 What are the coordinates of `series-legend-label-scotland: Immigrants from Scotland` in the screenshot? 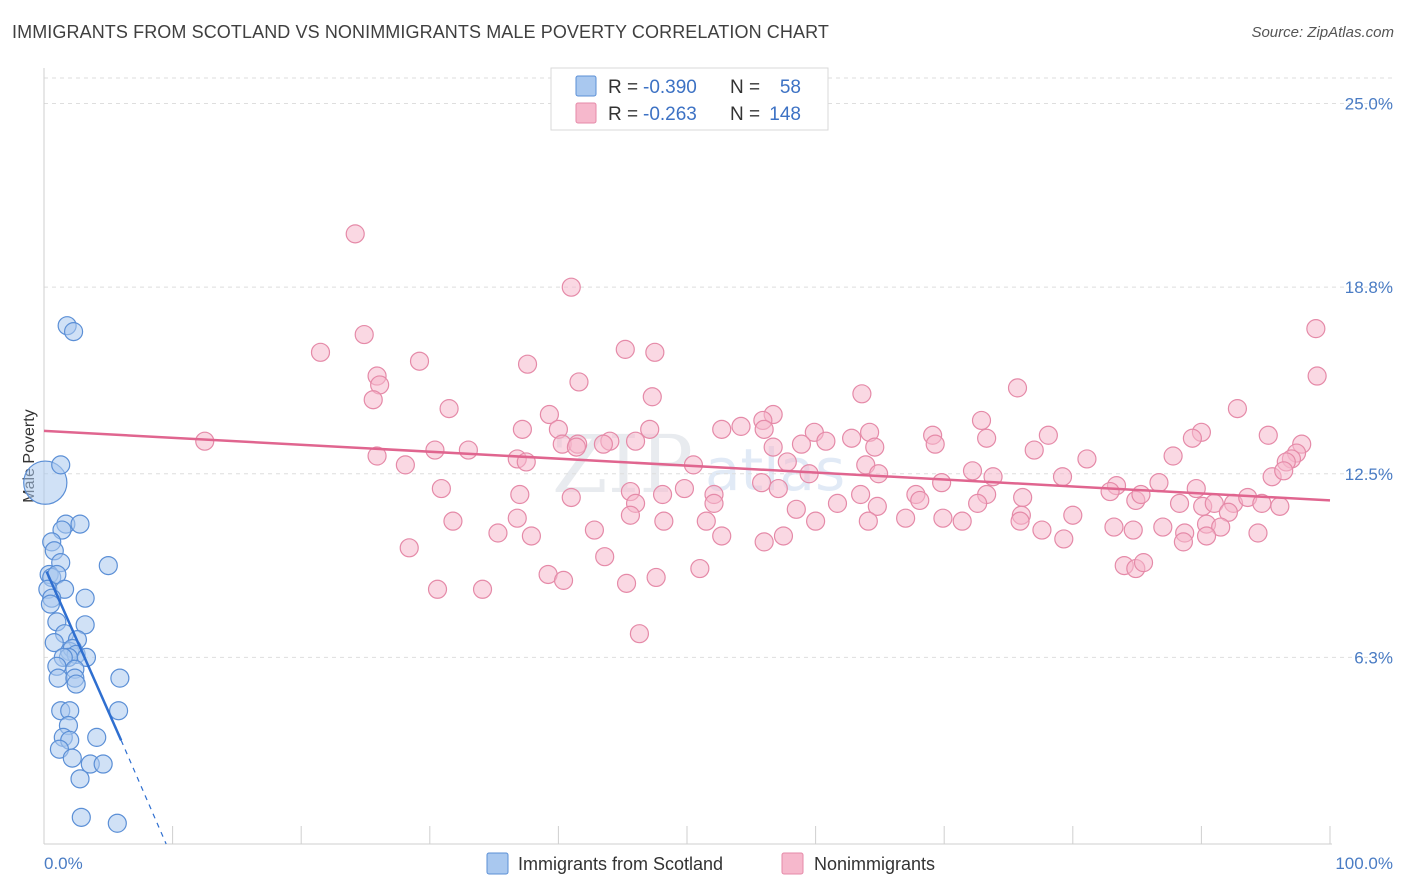 It's located at (620, 864).